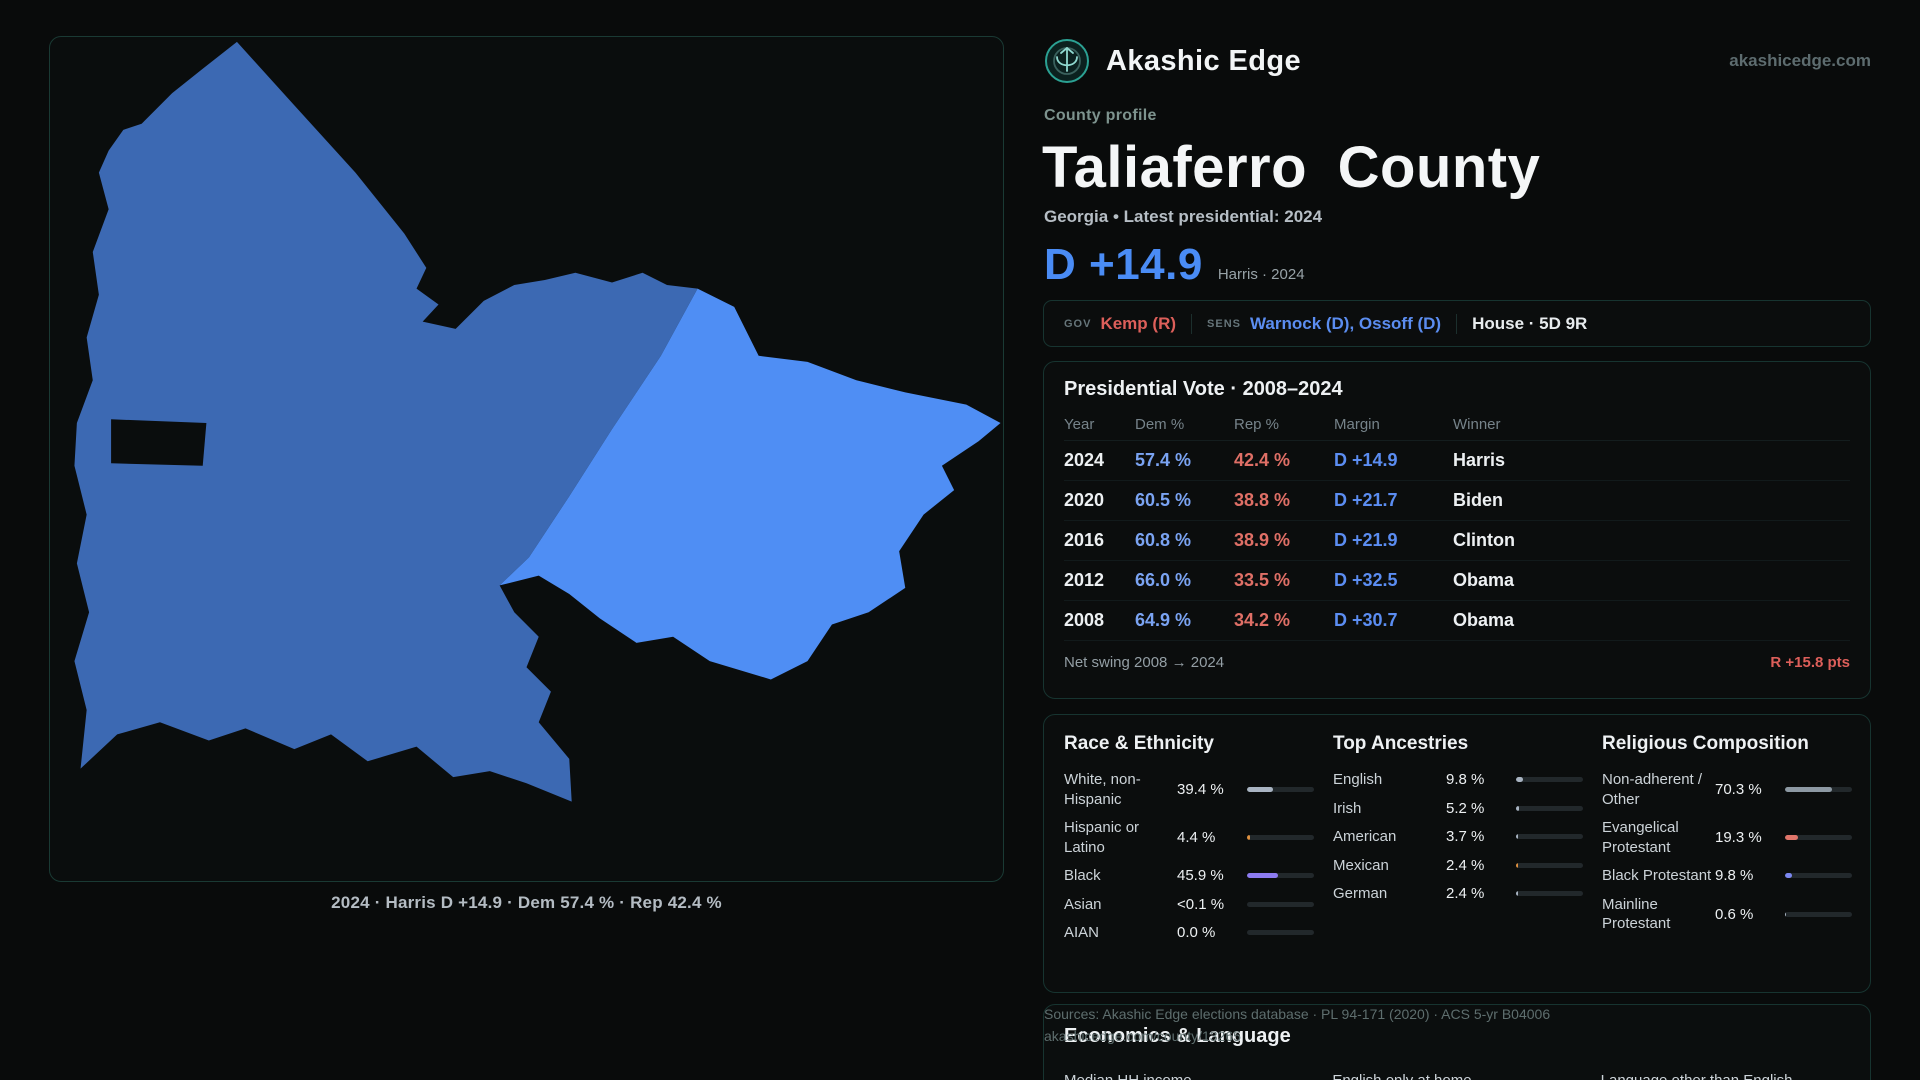 This screenshot has height=1080, width=1920. Describe the element at coordinates (1738, 837) in the screenshot. I see `demo-value: 19.3 %` at that location.